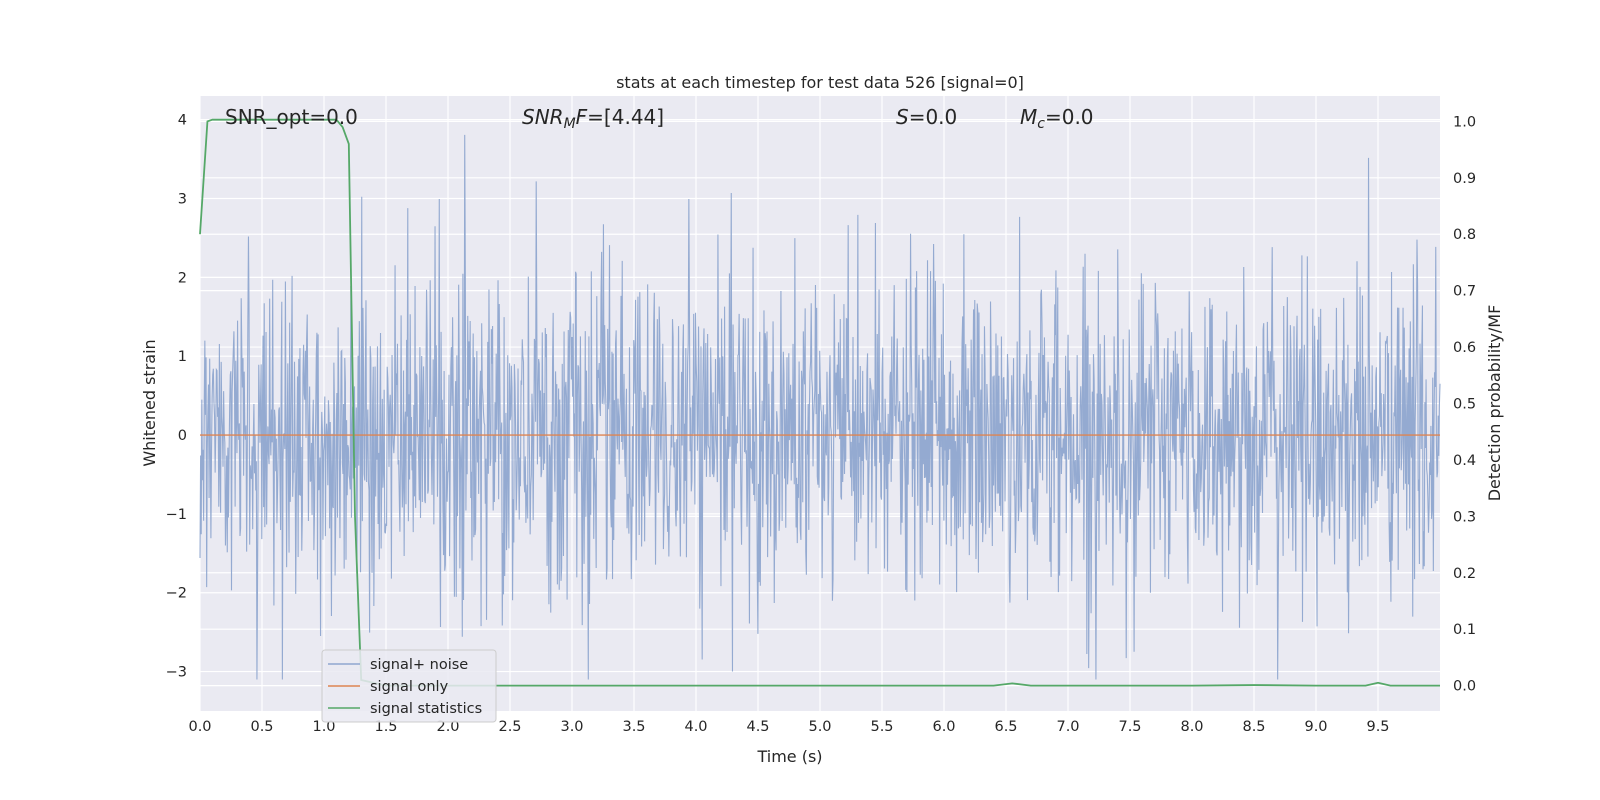  What do you see at coordinates (1464, 517) in the screenshot?
I see `y-tick-label-right: 0.3` at bounding box center [1464, 517].